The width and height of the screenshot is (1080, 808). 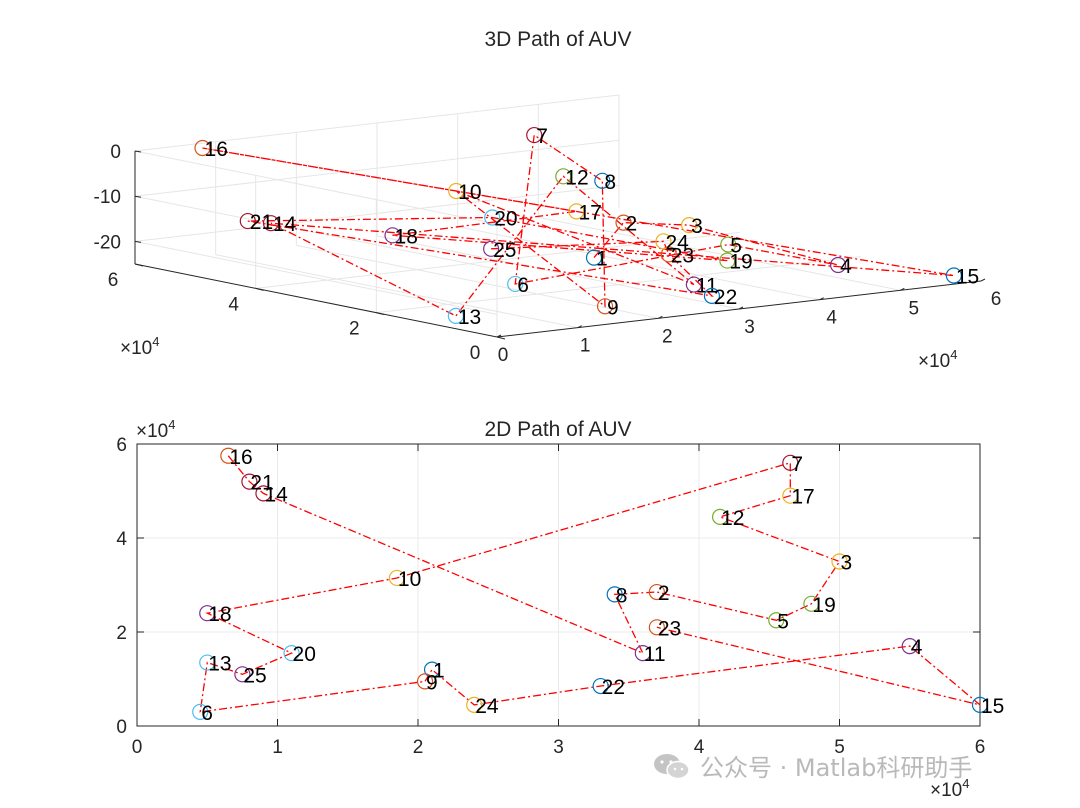 What do you see at coordinates (732, 518) in the screenshot?
I see `point-label-2d-12: 12` at bounding box center [732, 518].